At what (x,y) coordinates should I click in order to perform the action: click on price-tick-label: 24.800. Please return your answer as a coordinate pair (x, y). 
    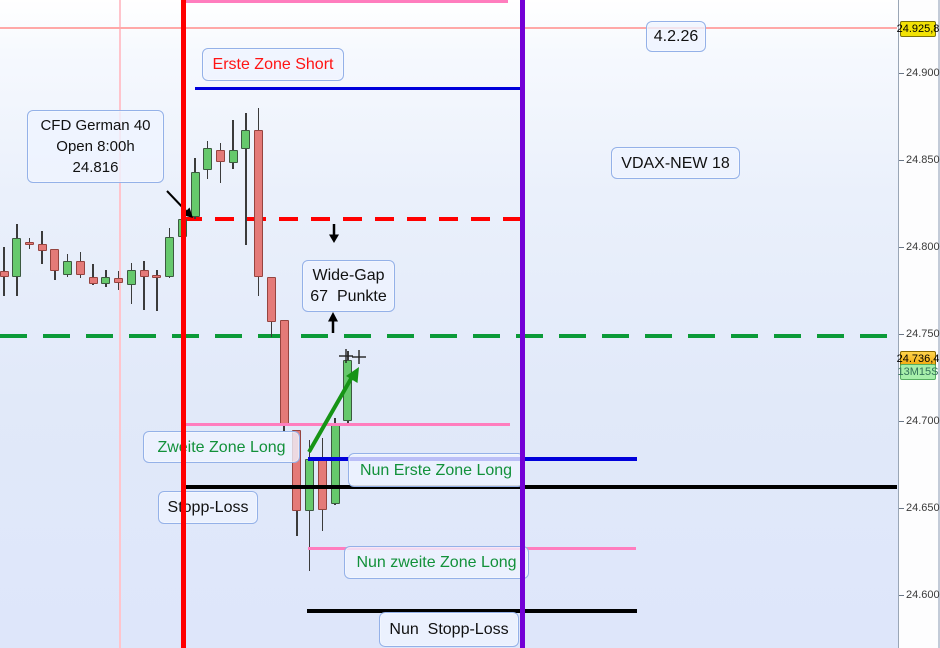
    Looking at the image, I should click on (923, 246).